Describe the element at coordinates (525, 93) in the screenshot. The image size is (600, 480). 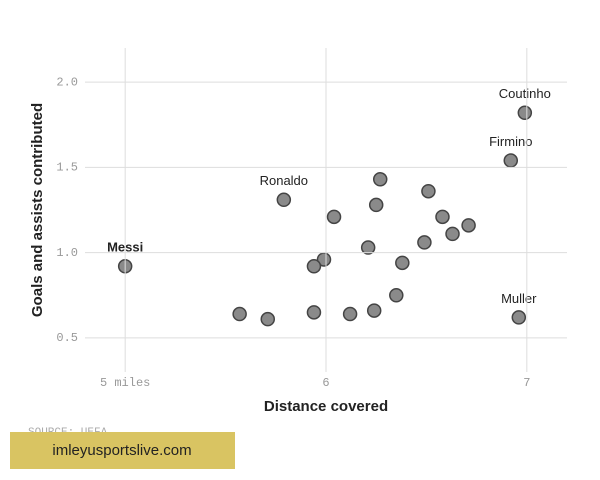
I see `point-label: Coutinho` at that location.